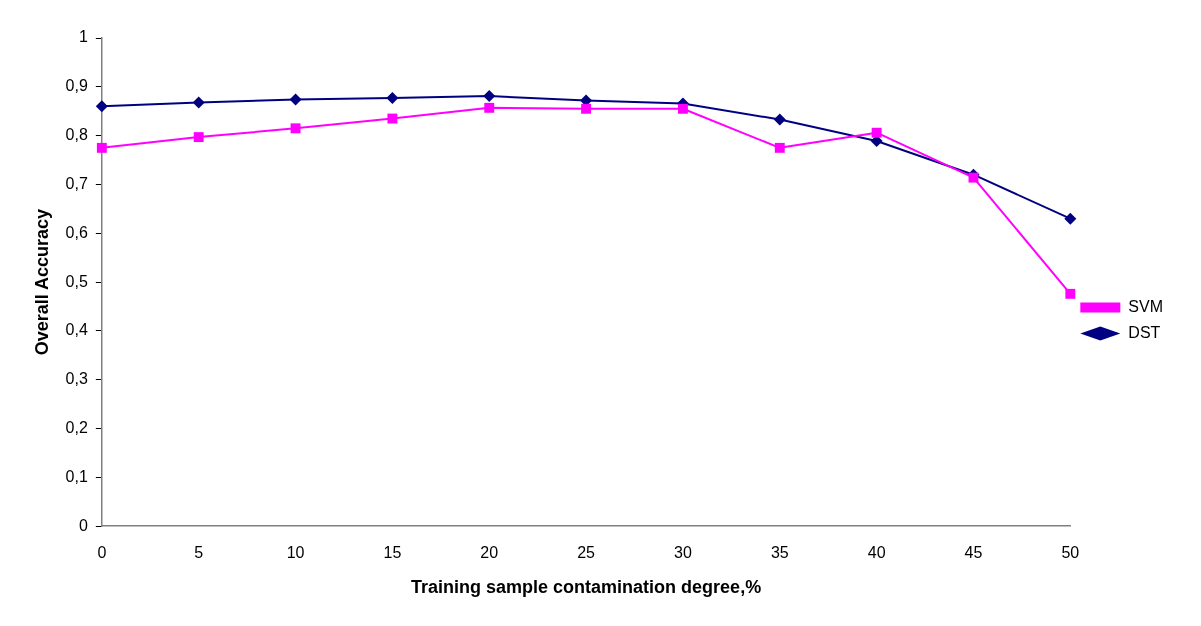  I want to click on y-tick-label: 0, so click(83, 525).